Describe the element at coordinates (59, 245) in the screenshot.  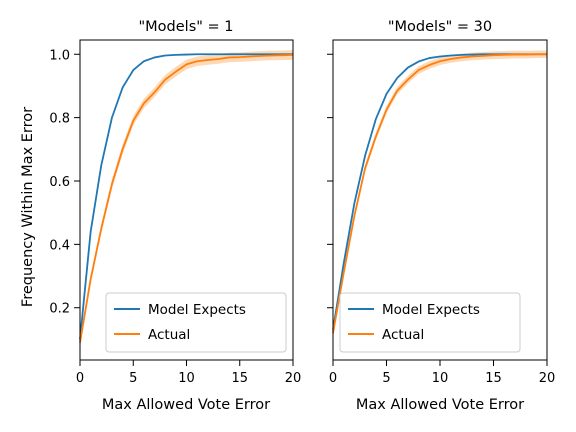
I see `y-tick-label: 0.4` at that location.